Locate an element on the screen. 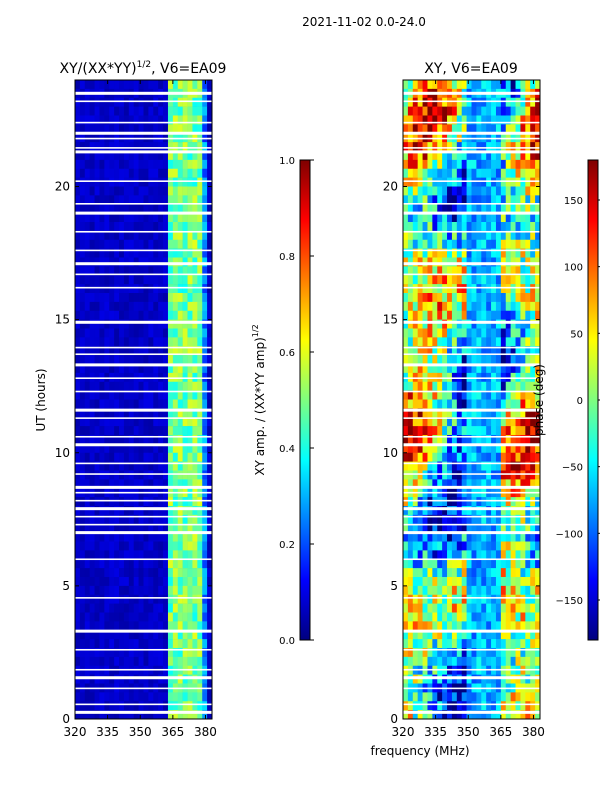  colorbar-tick-label: −150 is located at coordinates (569, 601).